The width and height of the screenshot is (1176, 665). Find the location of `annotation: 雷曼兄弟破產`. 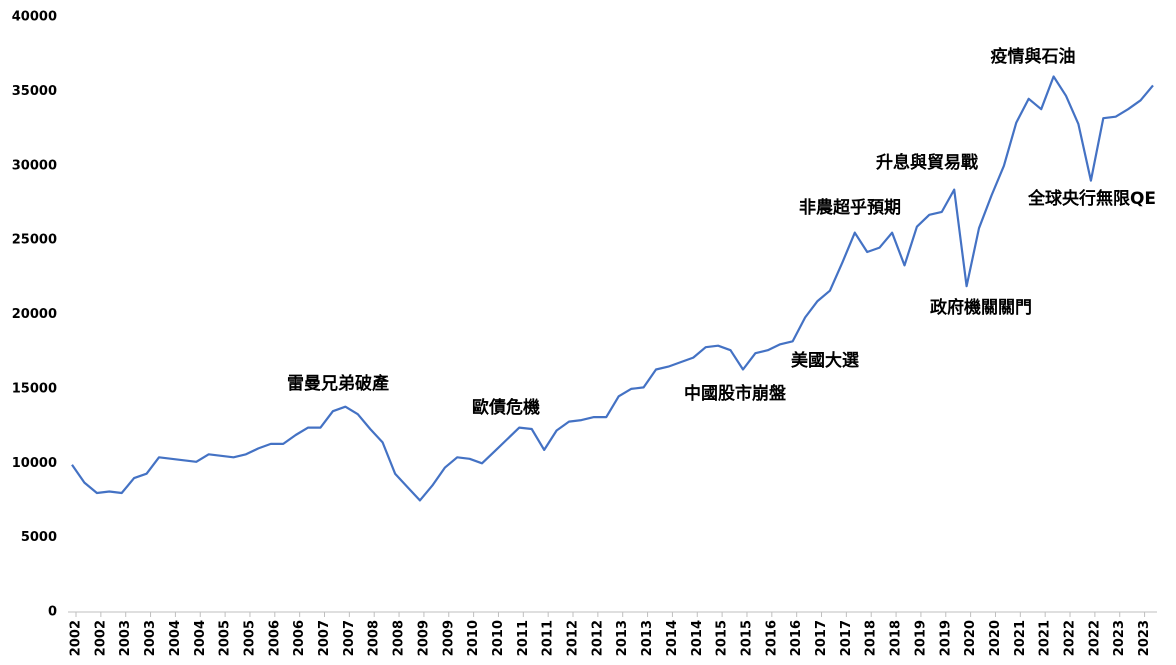

annotation: 雷曼兄弟破產 is located at coordinates (338, 383).